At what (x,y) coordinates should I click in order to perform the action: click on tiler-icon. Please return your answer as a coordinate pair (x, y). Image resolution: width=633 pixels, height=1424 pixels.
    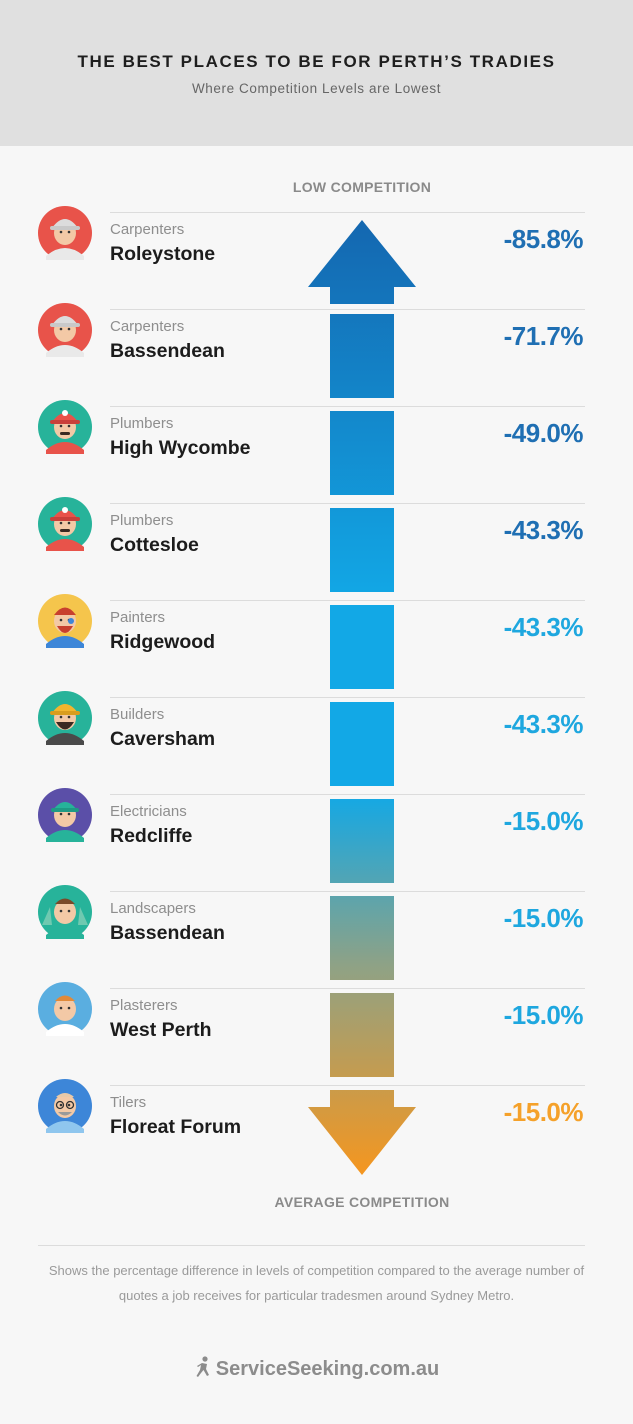
    Looking at the image, I should click on (65, 1106).